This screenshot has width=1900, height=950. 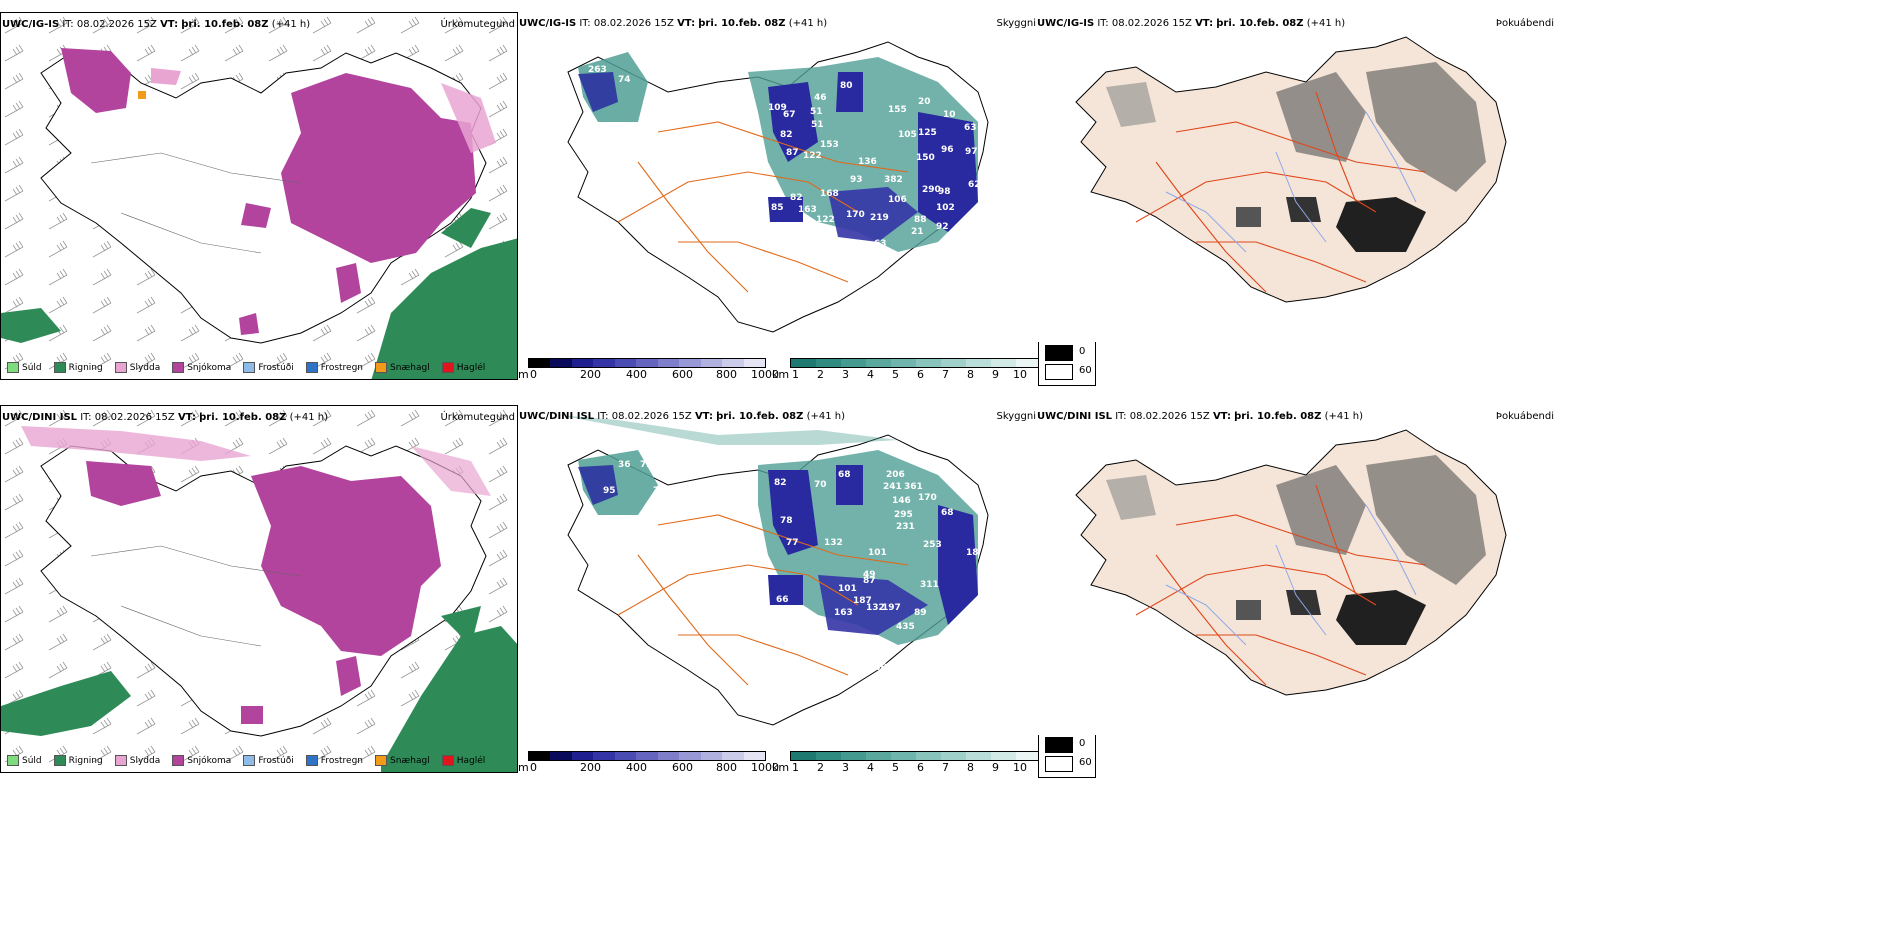 What do you see at coordinates (914, 363) in the screenshot?
I see `visibility-colorbar-top` at bounding box center [914, 363].